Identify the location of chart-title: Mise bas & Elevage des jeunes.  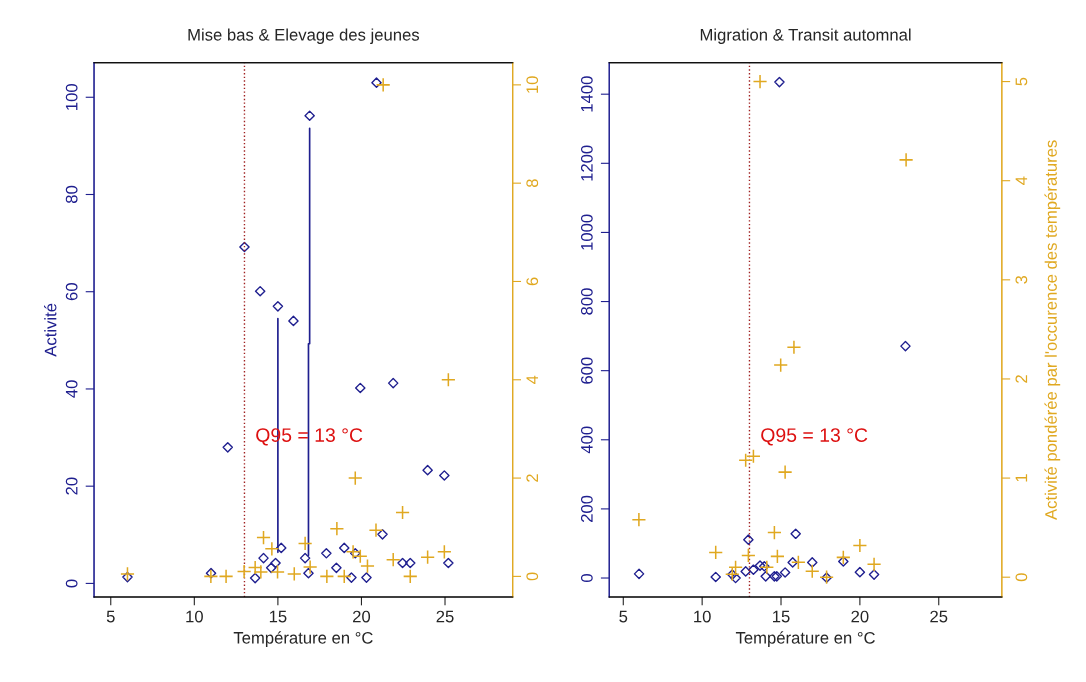
(304, 36).